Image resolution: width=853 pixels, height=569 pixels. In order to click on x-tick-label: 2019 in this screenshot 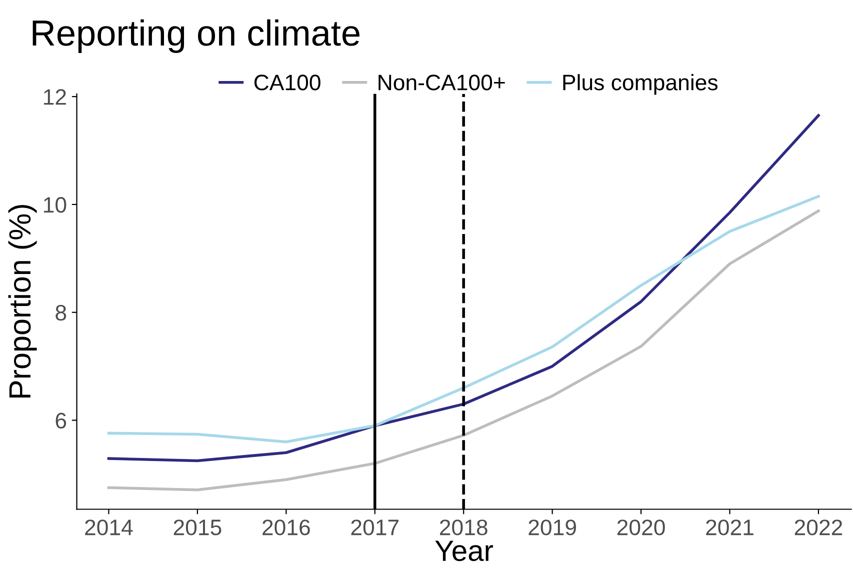, I will do `click(552, 528)`.